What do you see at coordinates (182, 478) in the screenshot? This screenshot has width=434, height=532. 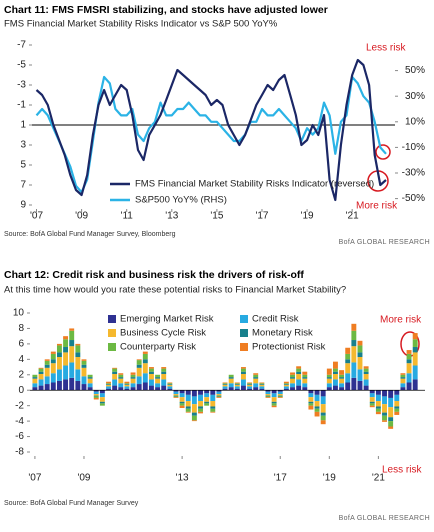 I see `x-tick-label: '13` at bounding box center [182, 478].